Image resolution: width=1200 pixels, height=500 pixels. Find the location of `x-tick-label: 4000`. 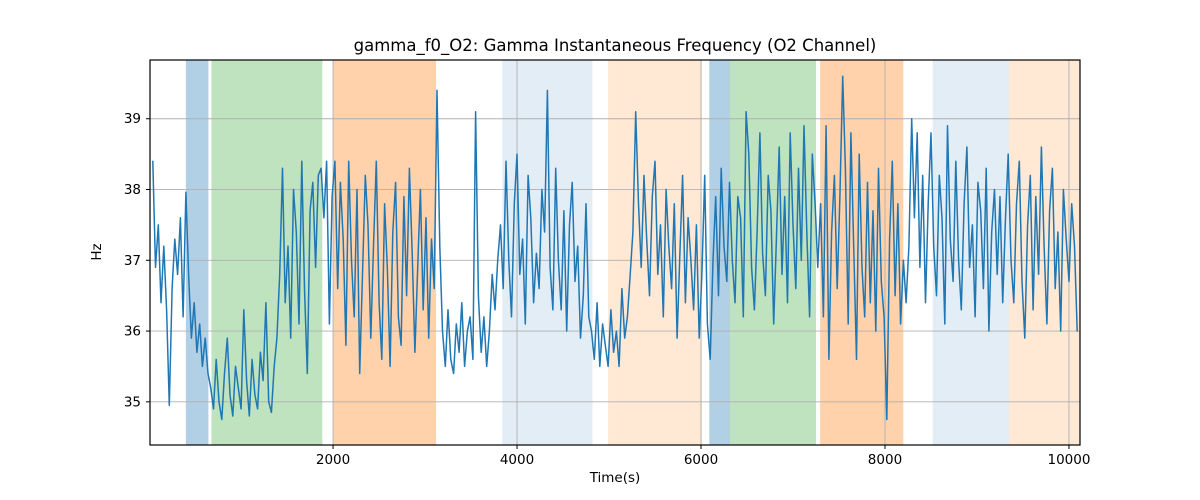

x-tick-label: 4000 is located at coordinates (517, 460).